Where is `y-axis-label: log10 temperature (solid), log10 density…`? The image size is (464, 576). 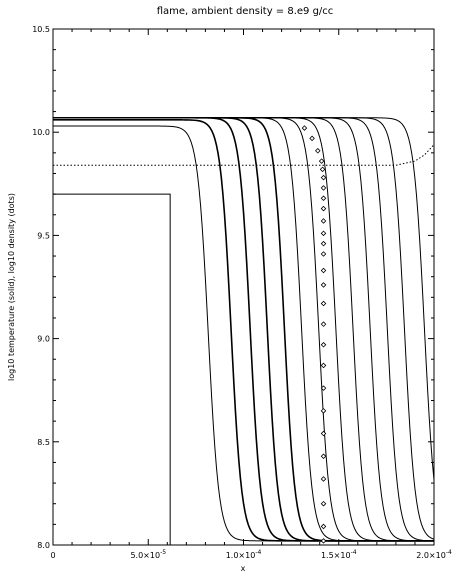 y-axis-label: log10 temperature (solid), log10 density… is located at coordinates (11, 287).